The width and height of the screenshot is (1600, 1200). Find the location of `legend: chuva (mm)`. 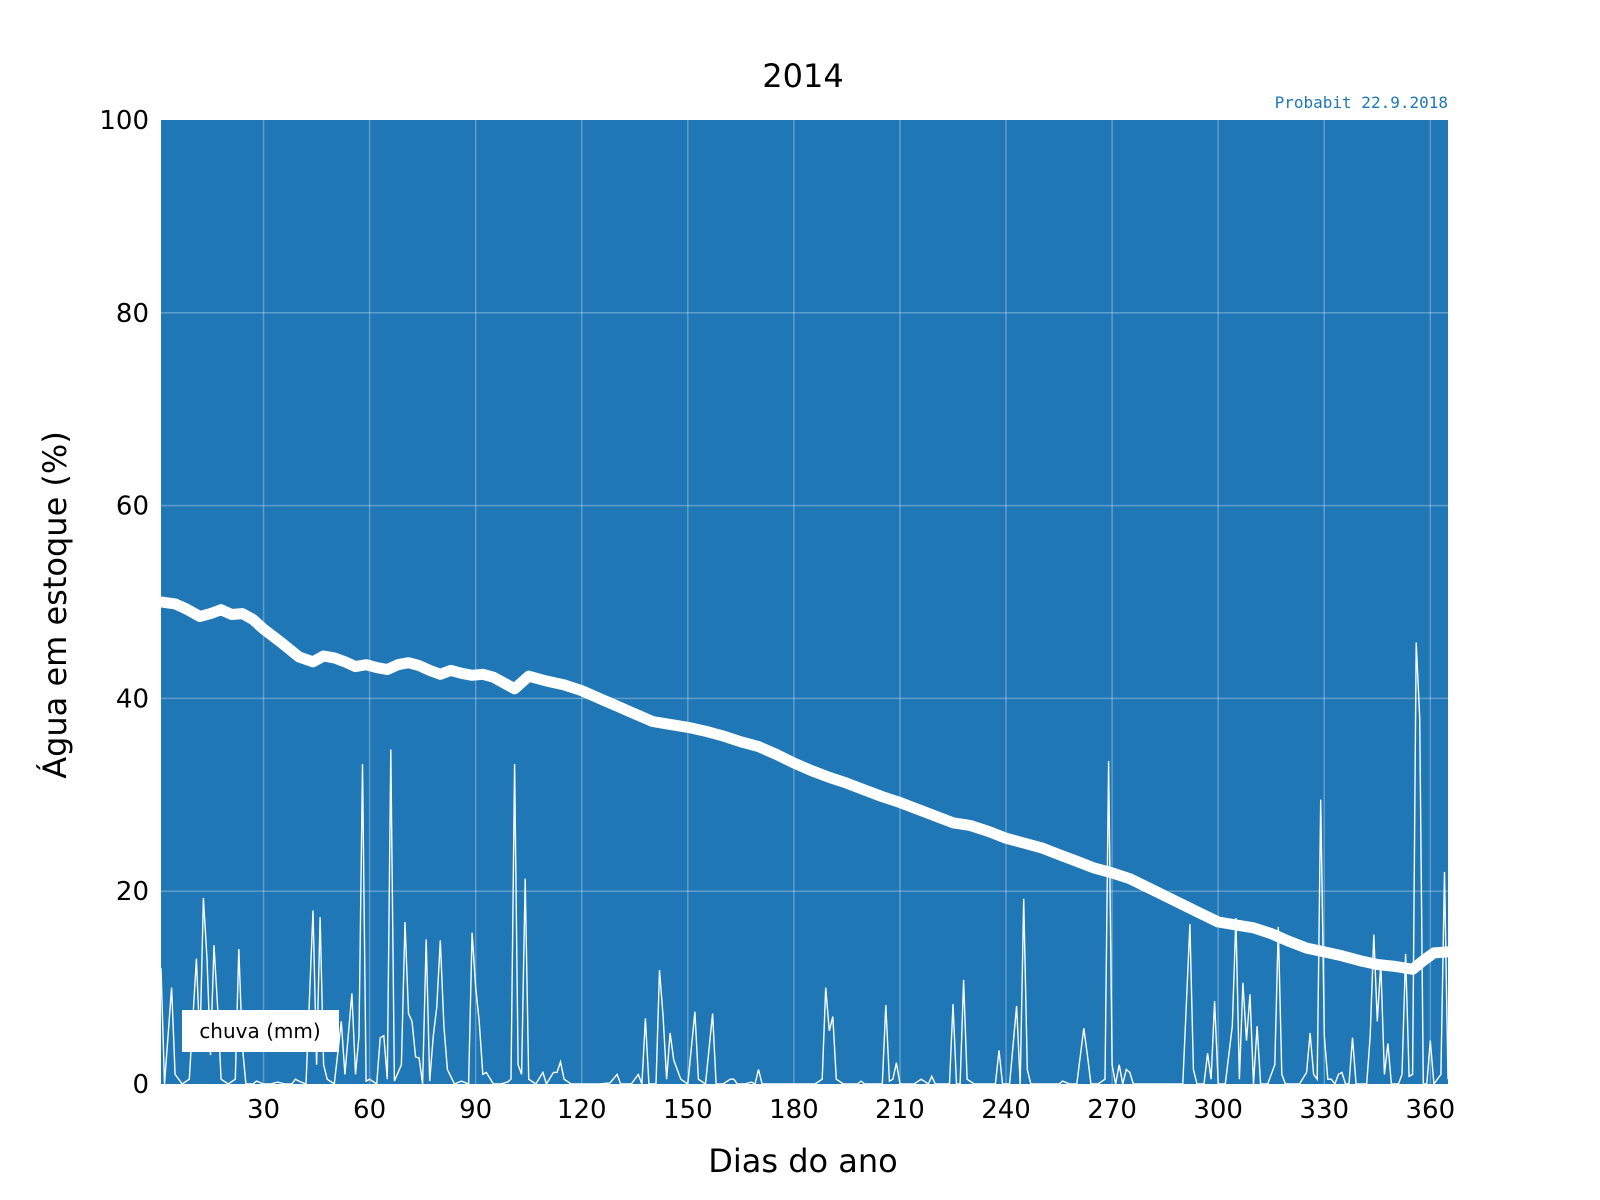

legend: chuva (mm) is located at coordinates (260, 1031).